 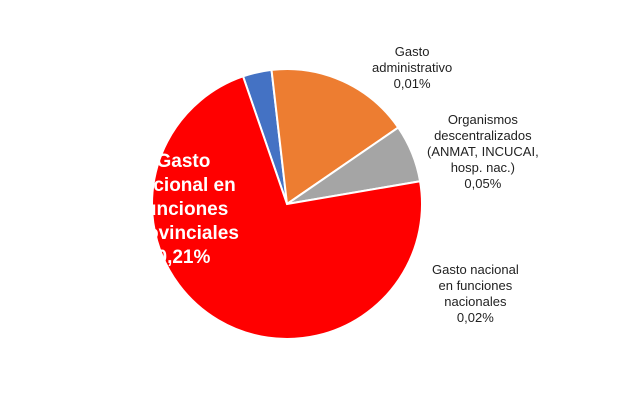 I want to click on slice-label-gasto-administrativo: Gasto administrativo 0,01%, so click(x=412, y=68).